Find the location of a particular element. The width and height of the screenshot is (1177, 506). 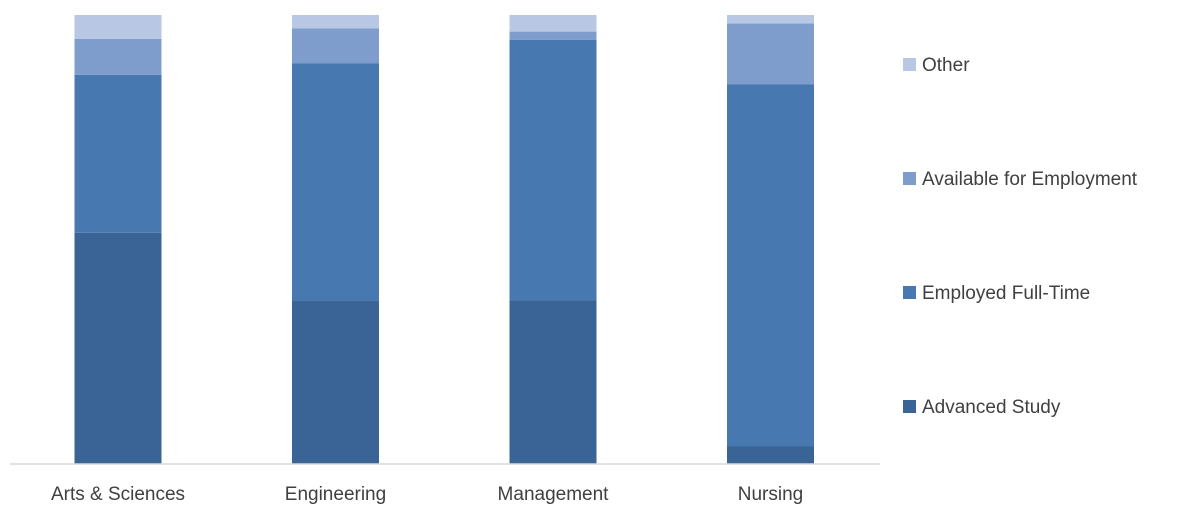

bar-segment-management-available-for-employment is located at coordinates (553, 35).